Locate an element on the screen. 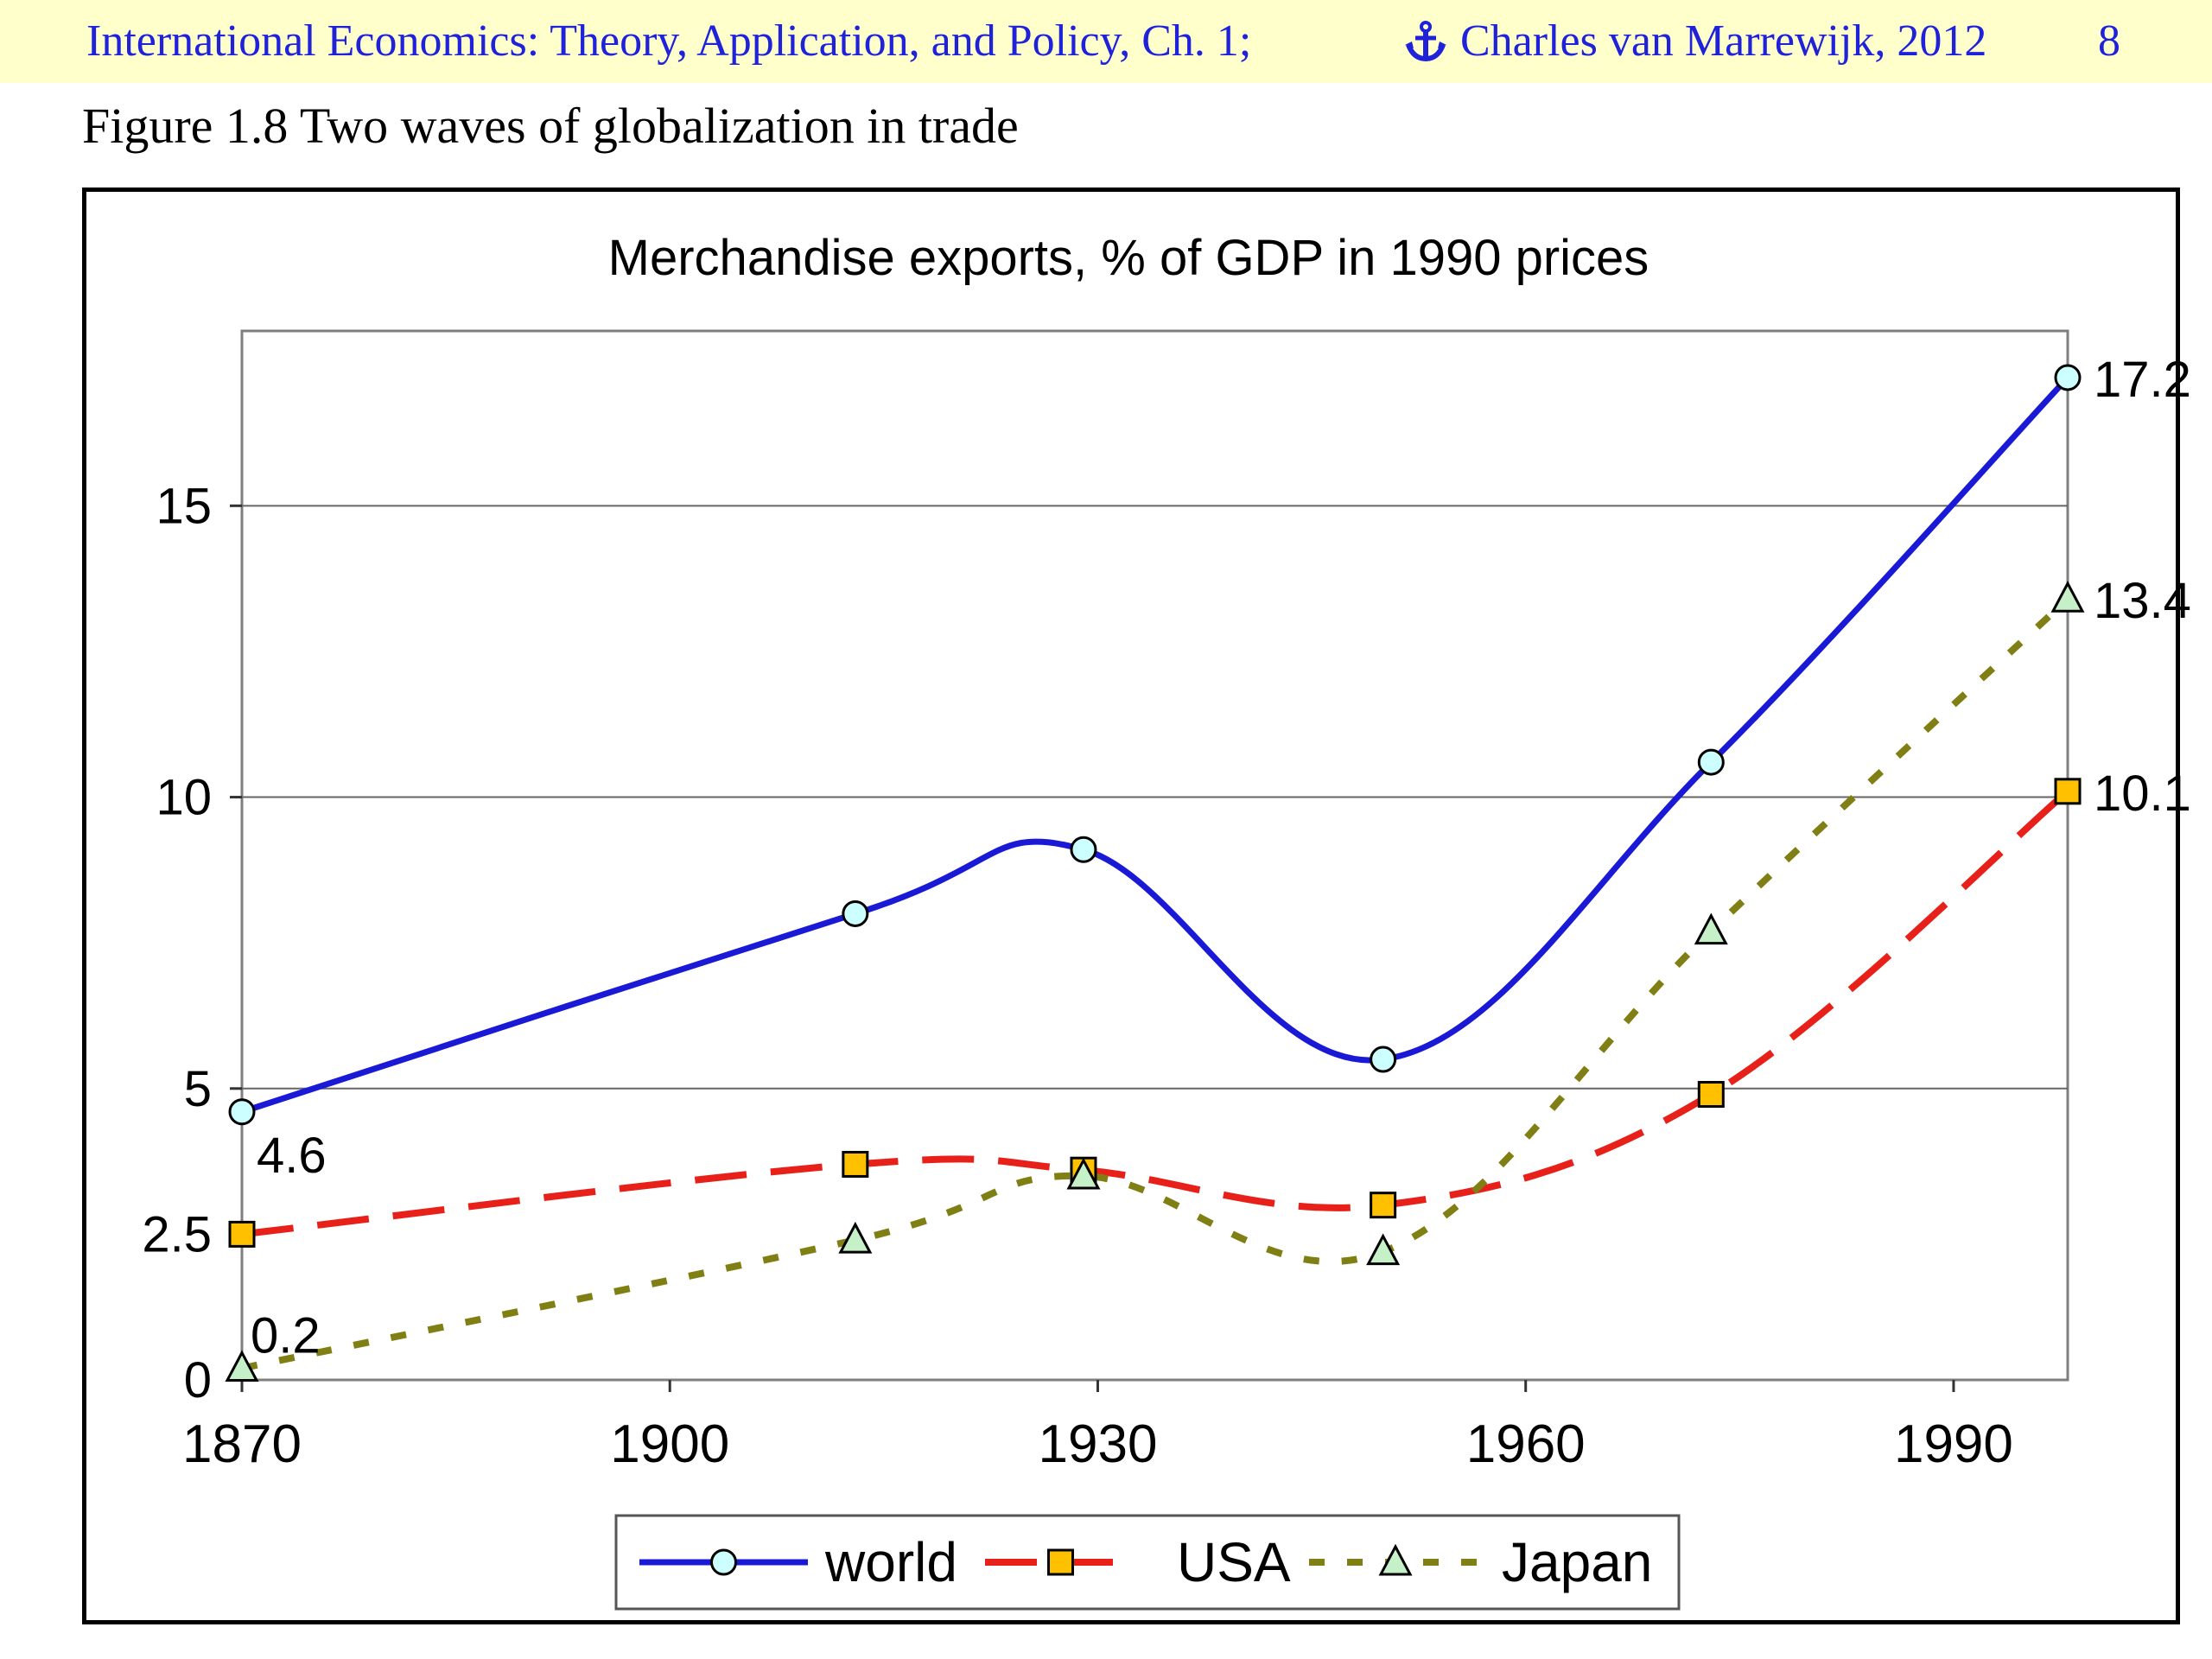  header-page-number: 8 is located at coordinates (2109, 41).